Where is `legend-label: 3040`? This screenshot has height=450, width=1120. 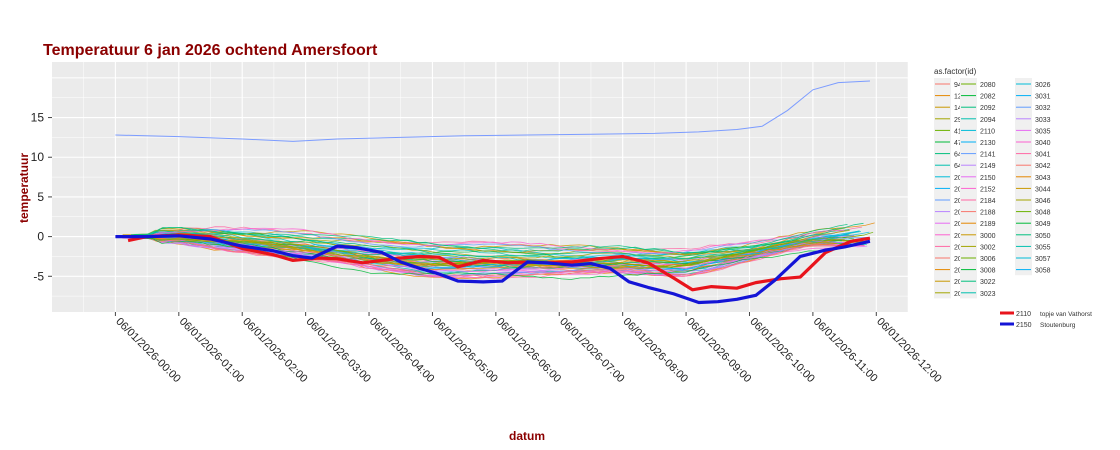 legend-label: 3040 is located at coordinates (1043, 143).